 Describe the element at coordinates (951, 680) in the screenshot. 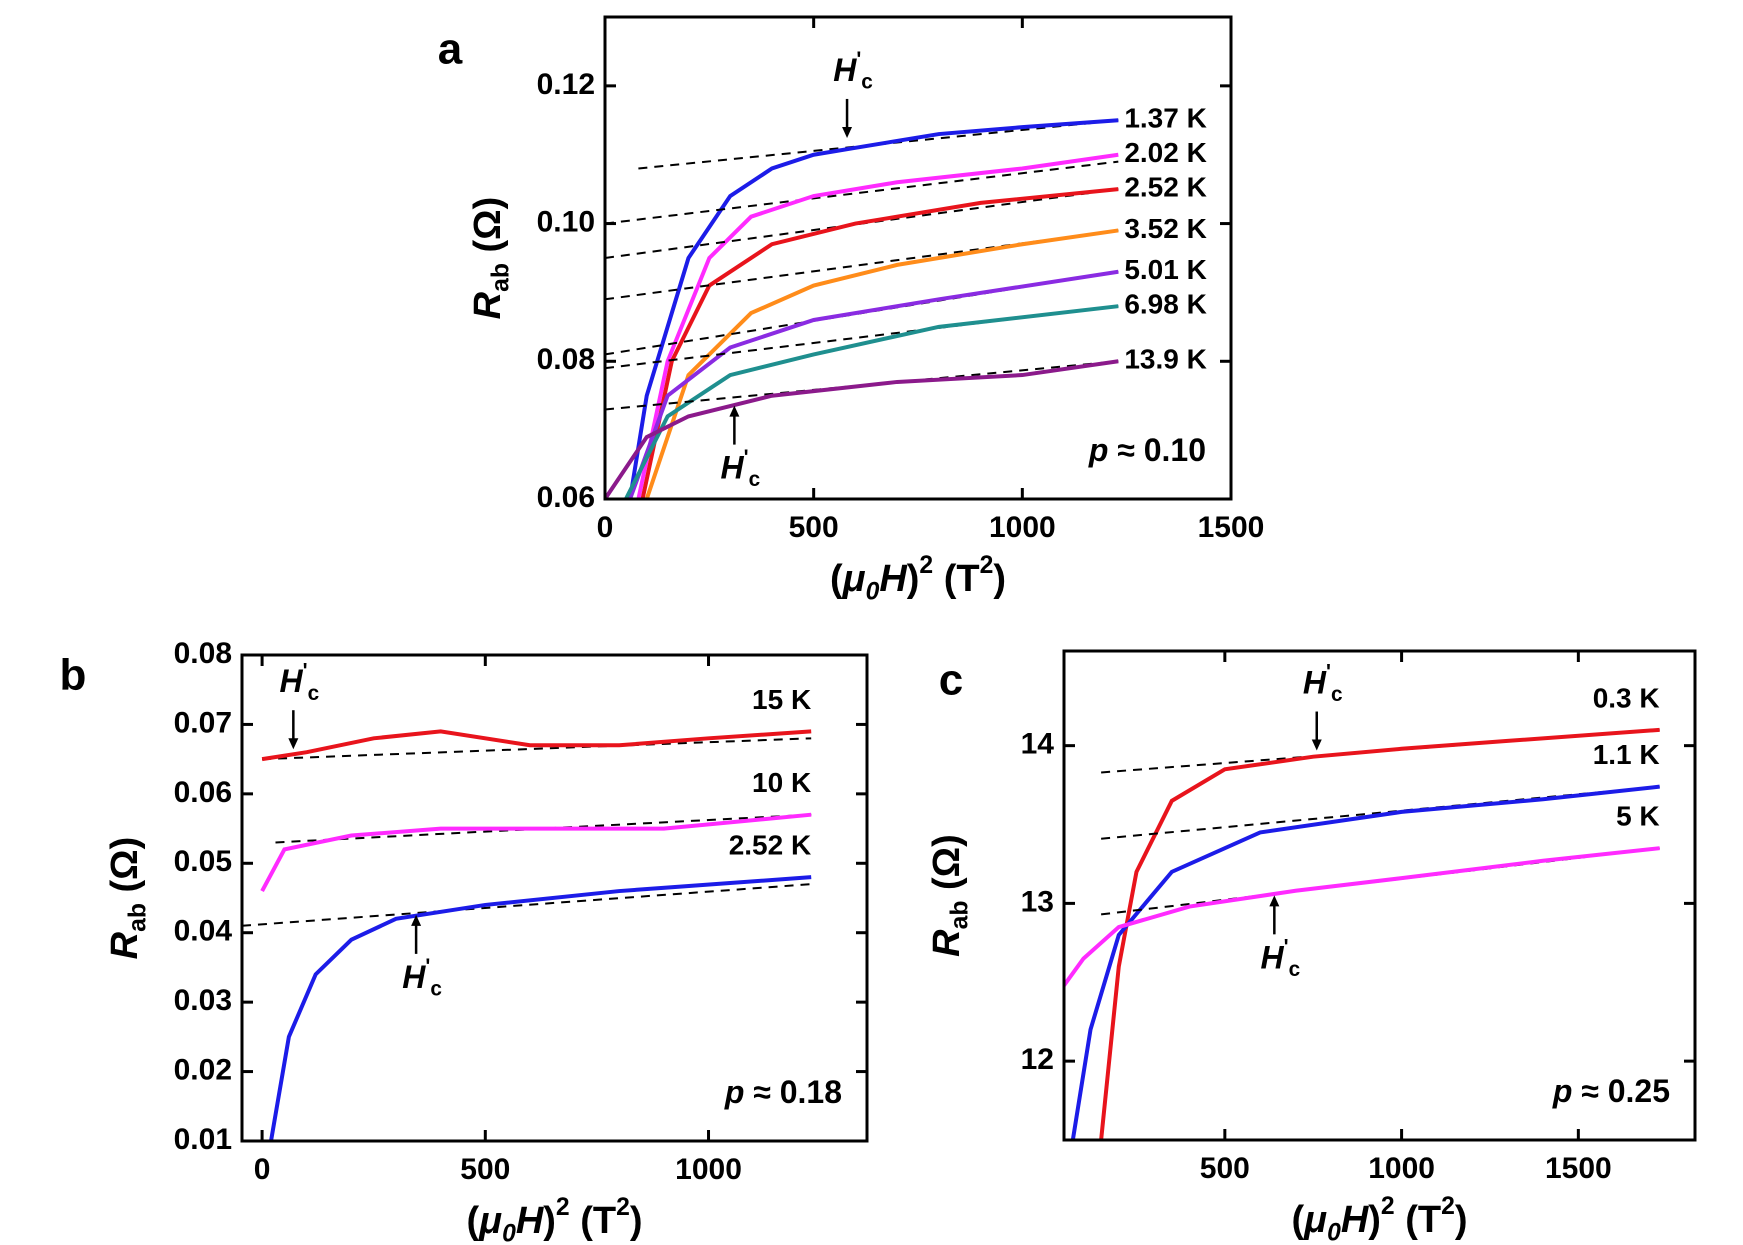

I see `panel-letter: c` at that location.